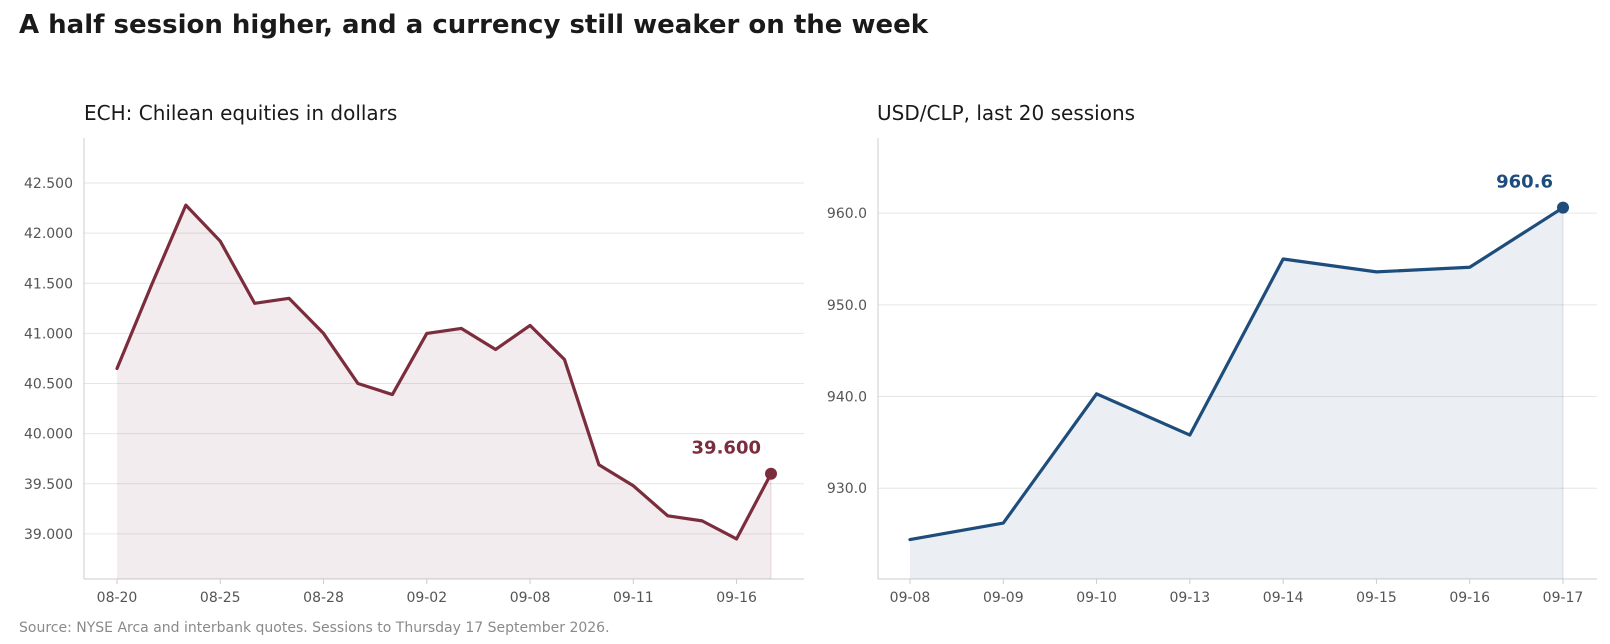 This screenshot has width=1610, height=644. I want to click on usdclp-x-tick-label: 09-09, so click(1003, 598).